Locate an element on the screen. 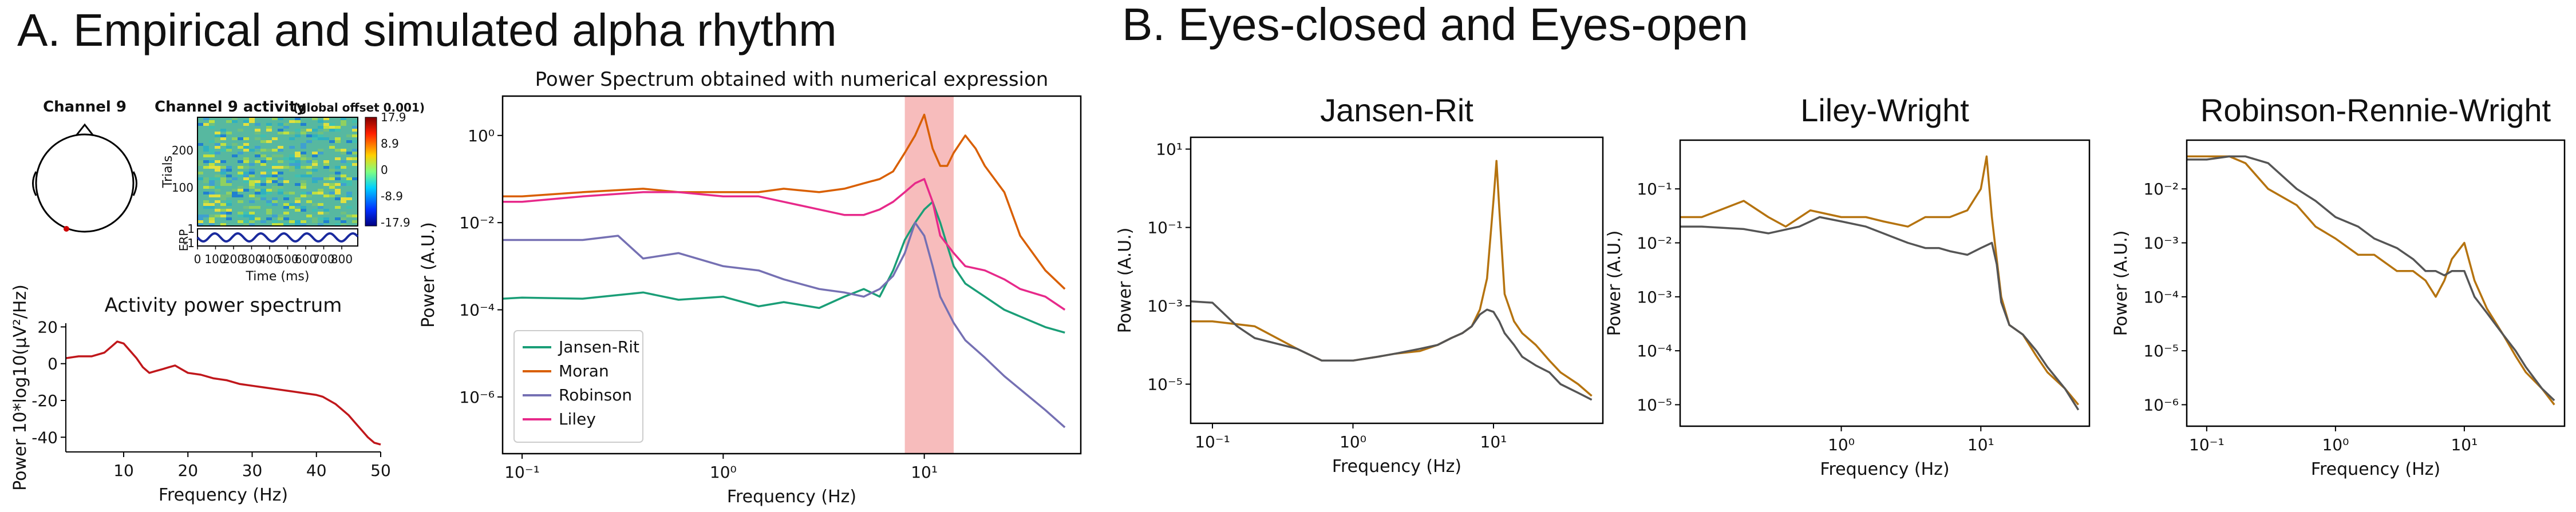  time-tick-label: 300 is located at coordinates (251, 259).